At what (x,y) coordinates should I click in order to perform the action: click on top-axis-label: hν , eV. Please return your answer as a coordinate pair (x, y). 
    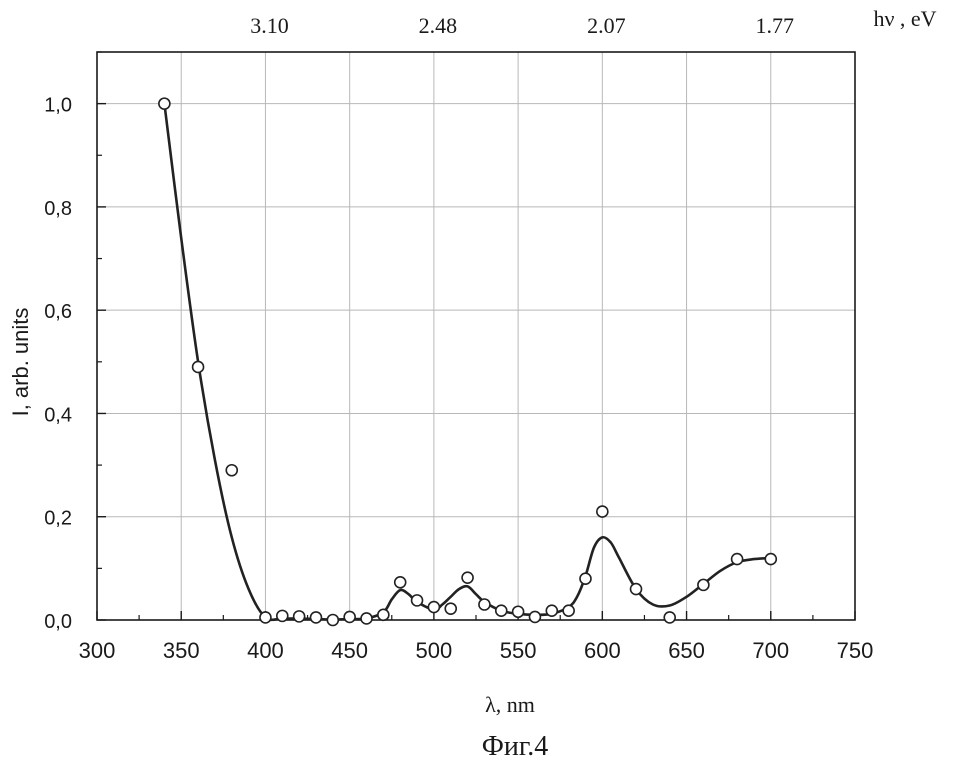
    Looking at the image, I should click on (904, 18).